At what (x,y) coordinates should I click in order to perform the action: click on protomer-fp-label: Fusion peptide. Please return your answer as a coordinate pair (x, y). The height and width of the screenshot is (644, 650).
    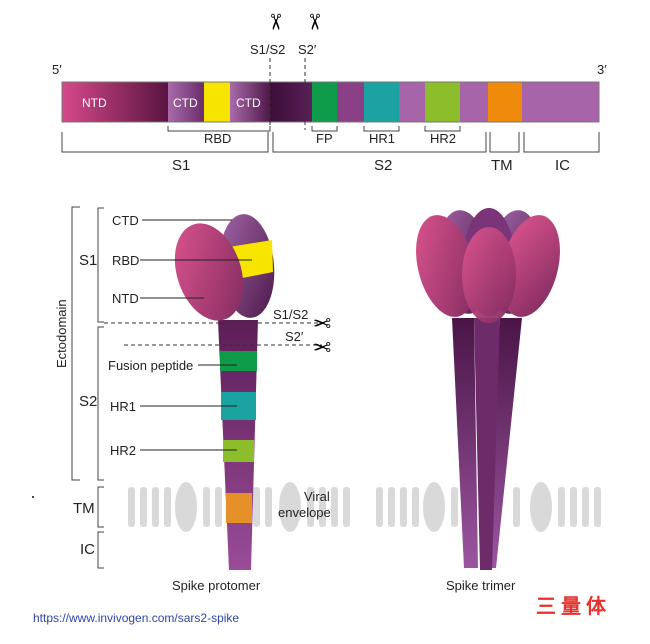
    Looking at the image, I should click on (150, 365).